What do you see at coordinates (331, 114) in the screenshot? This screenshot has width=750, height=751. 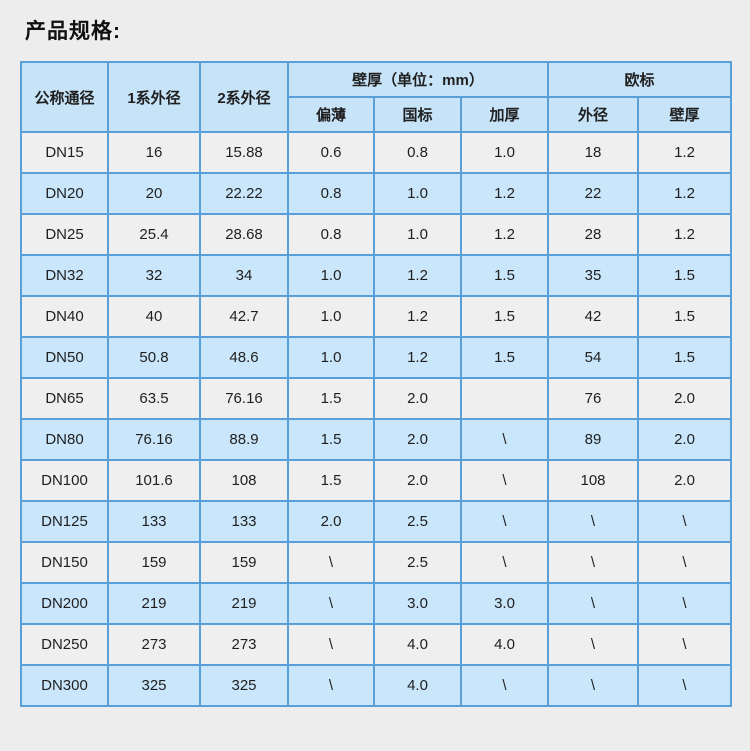 I see `header-thin-wall: 偏薄` at bounding box center [331, 114].